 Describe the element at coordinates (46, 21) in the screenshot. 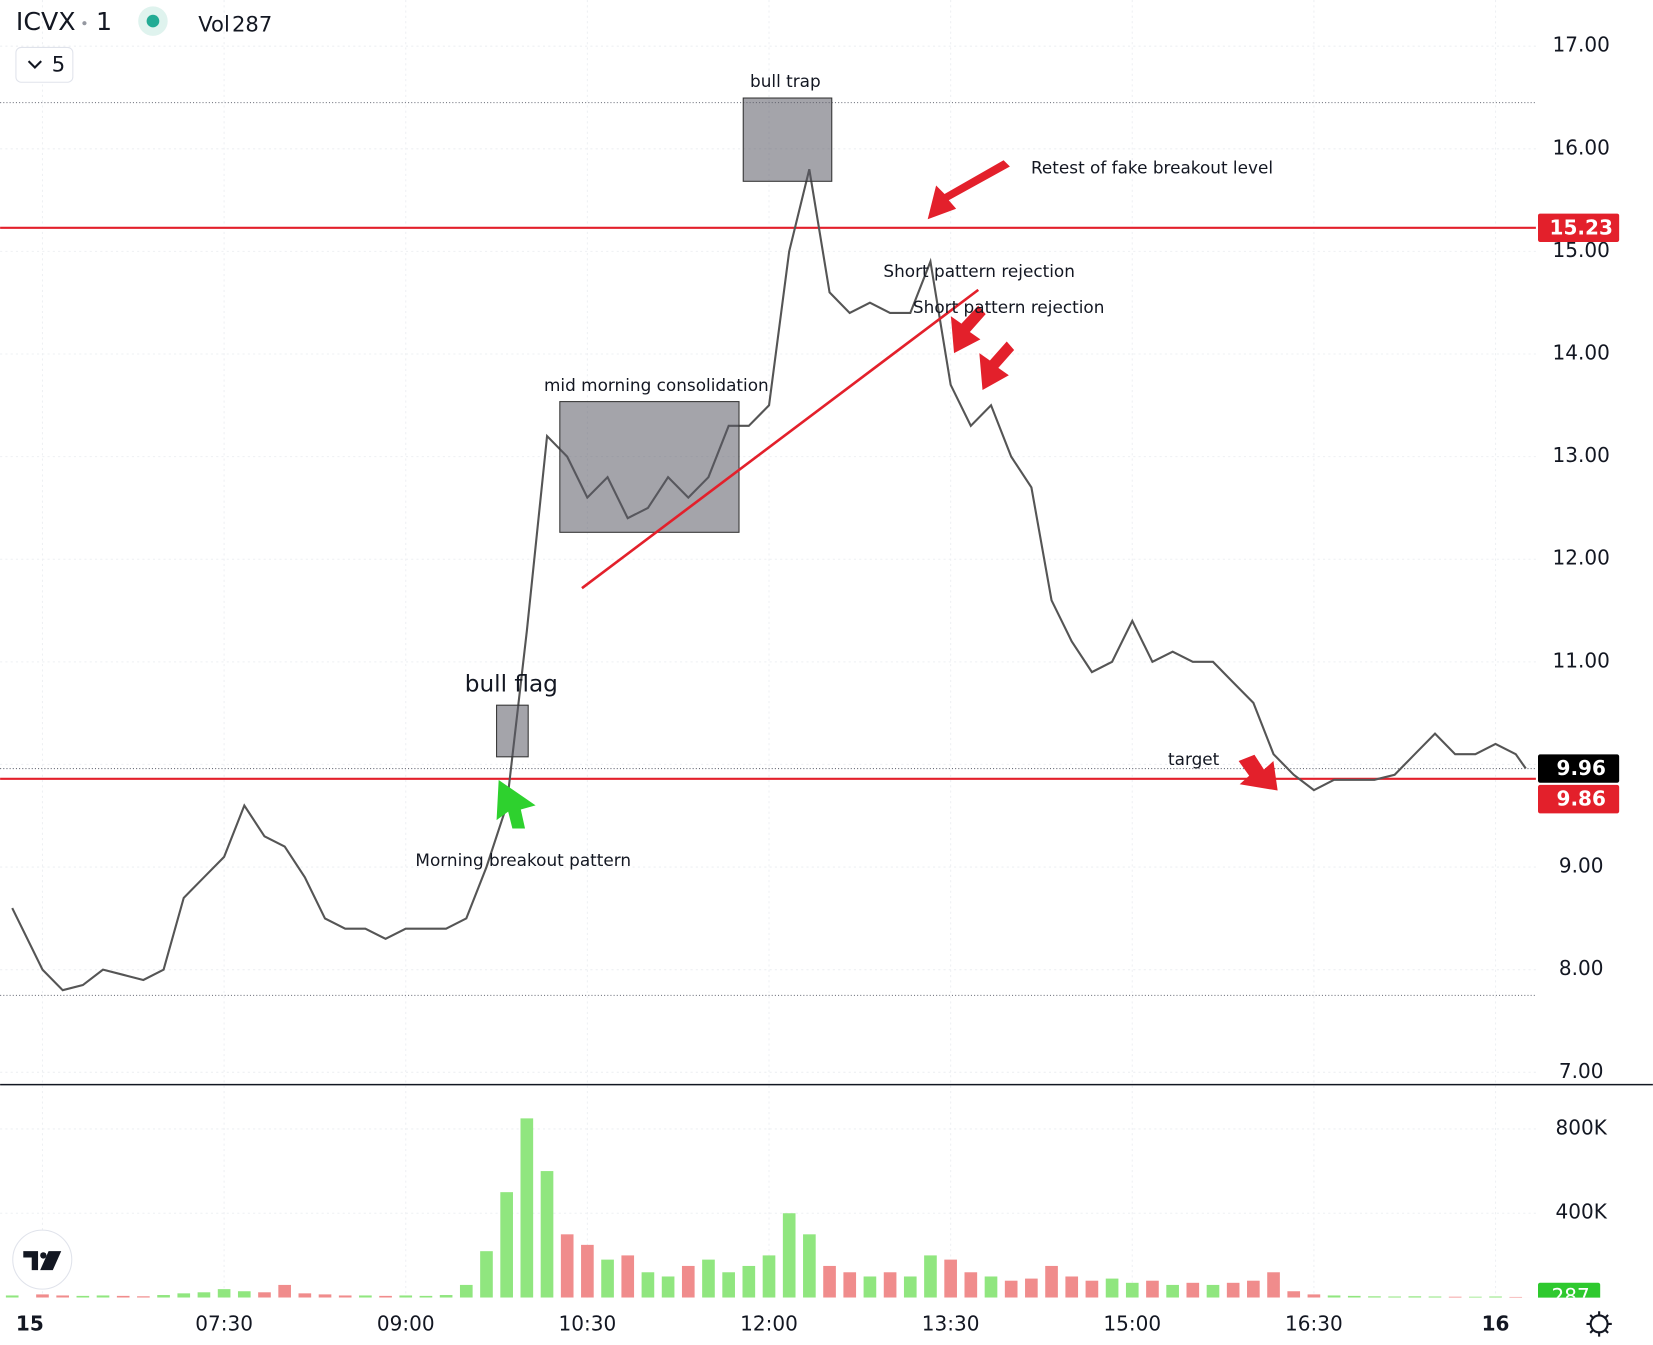

I see `symbol: ICVX` at that location.